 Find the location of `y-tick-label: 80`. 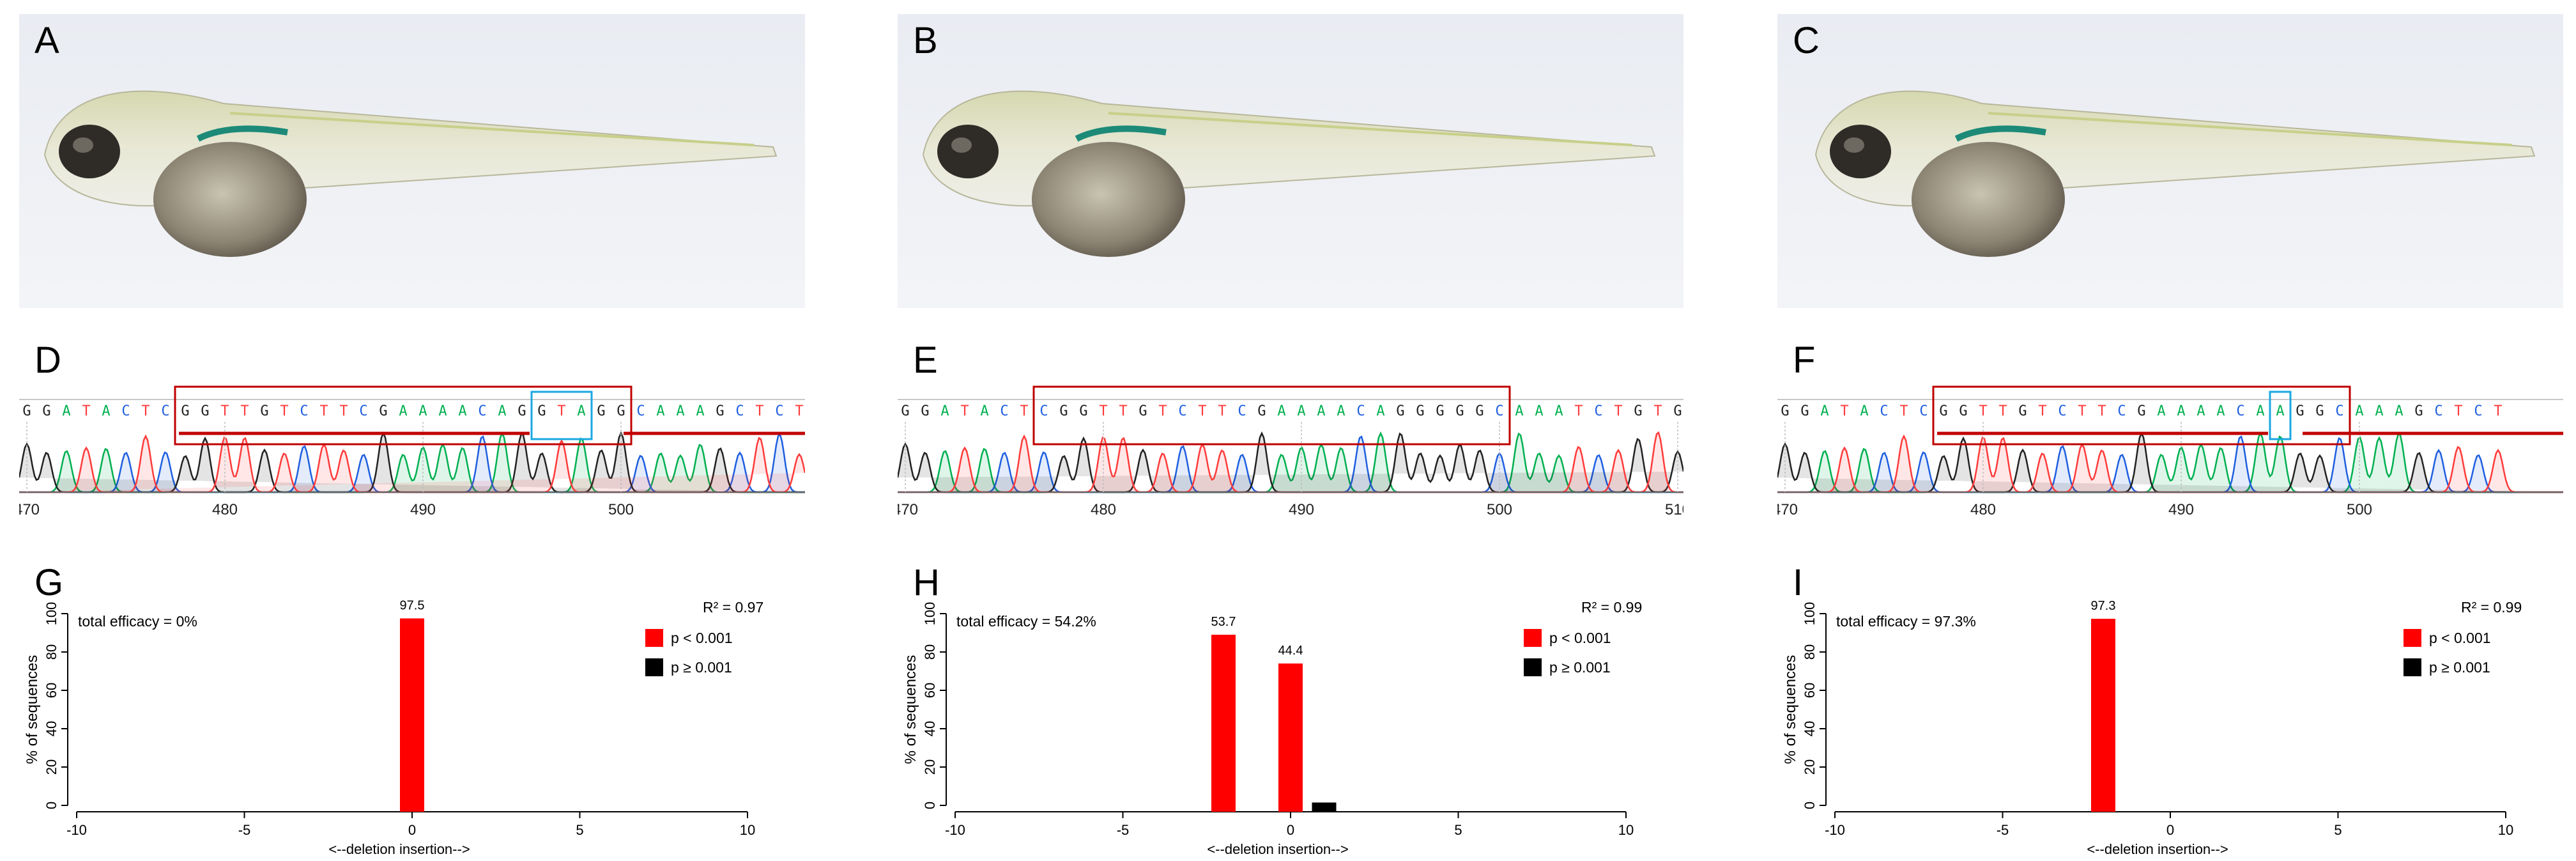

y-tick-label: 80 is located at coordinates (930, 652).